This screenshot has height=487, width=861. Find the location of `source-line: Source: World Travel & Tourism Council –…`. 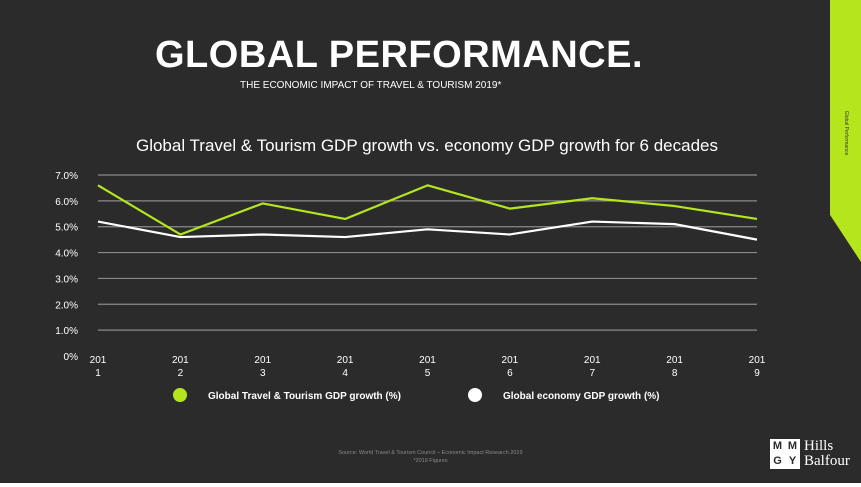

source-line: Source: World Travel & Tourism Council –… is located at coordinates (430, 453).